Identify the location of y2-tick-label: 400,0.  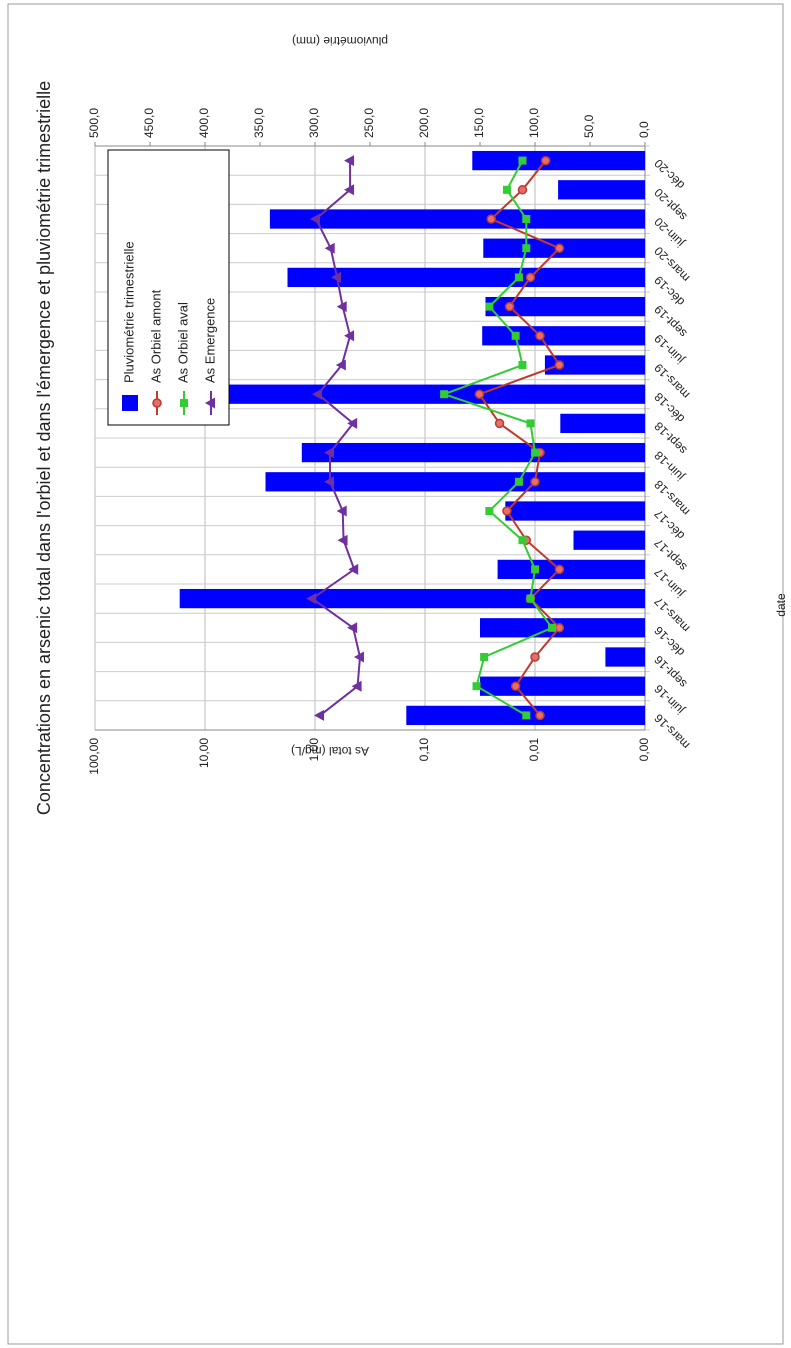
(204, 123).